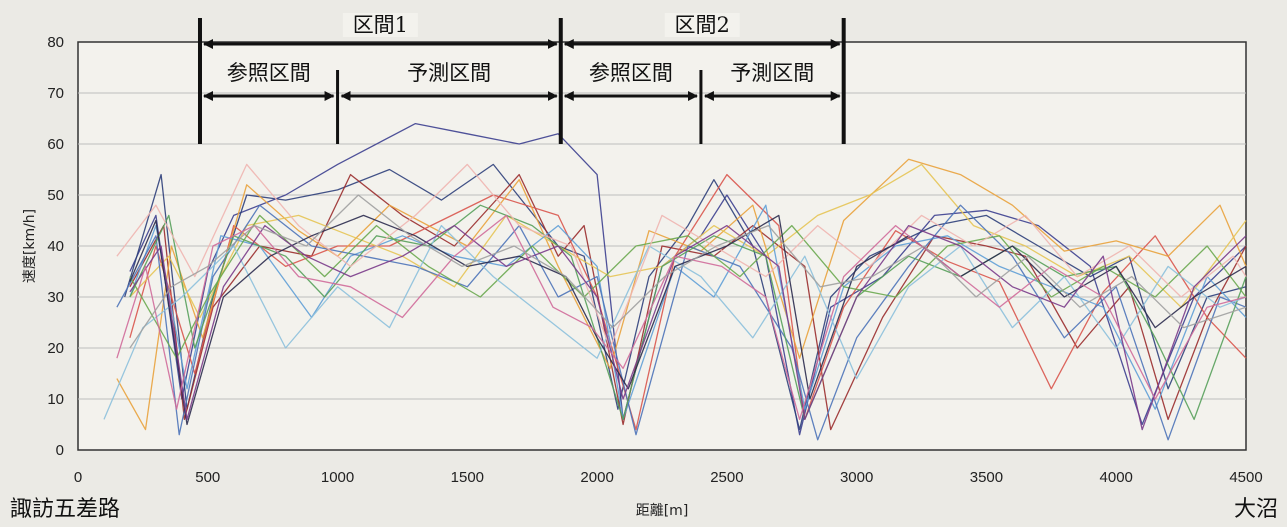 This screenshot has height=527, width=1287. I want to click on section-2-label: 区間2, so click(702, 25).